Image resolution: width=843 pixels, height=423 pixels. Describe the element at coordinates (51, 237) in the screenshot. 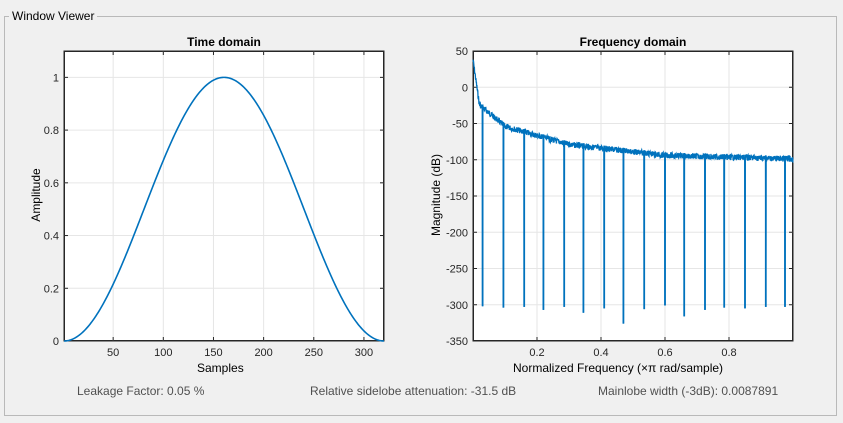

I see `y-tick-label: 0.4` at that location.